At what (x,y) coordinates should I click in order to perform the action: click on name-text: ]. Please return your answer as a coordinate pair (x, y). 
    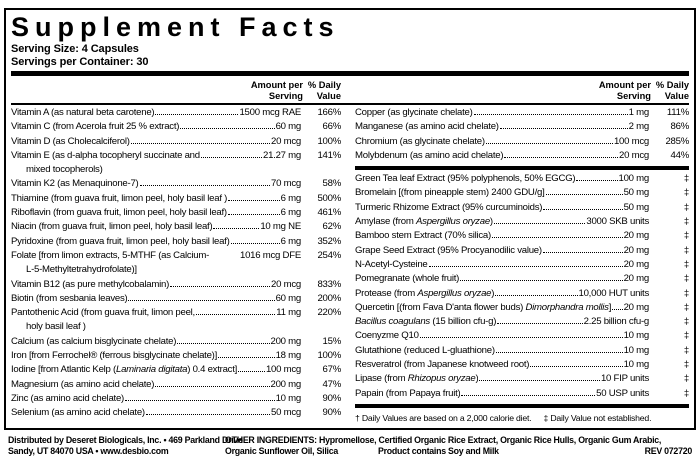
    Looking at the image, I should click on (610, 307).